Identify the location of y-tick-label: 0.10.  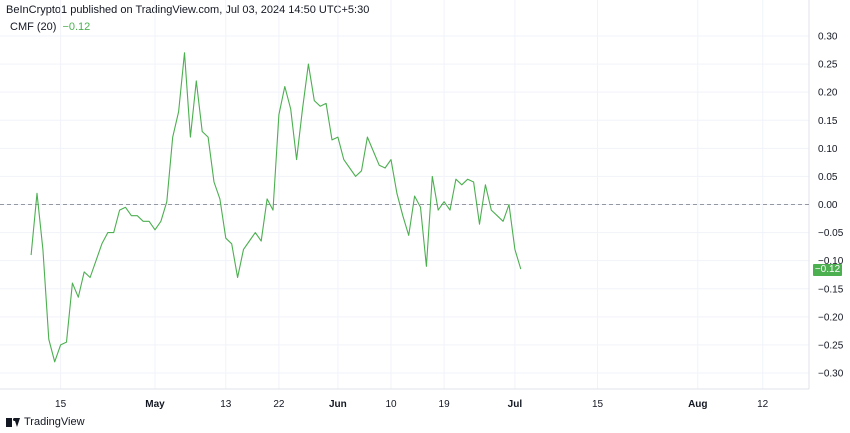
(828, 149).